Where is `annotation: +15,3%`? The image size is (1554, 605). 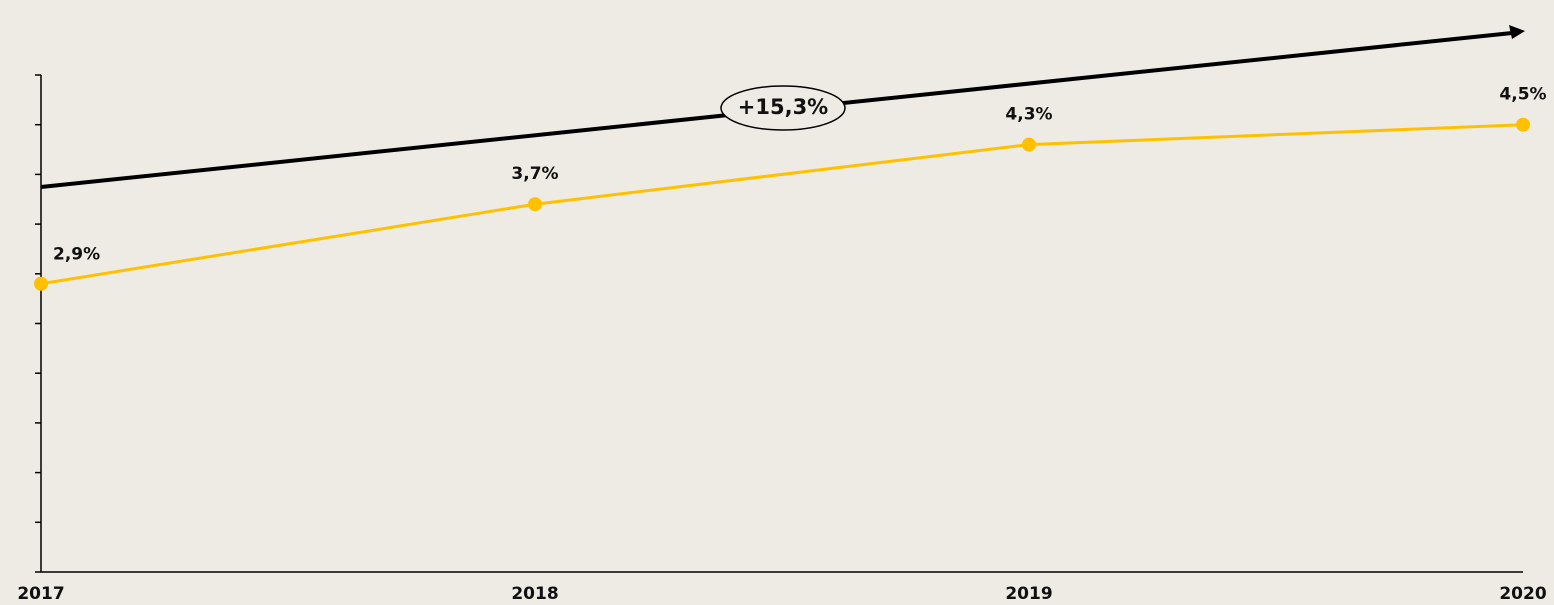
annotation: +15,3% is located at coordinates (783, 107).